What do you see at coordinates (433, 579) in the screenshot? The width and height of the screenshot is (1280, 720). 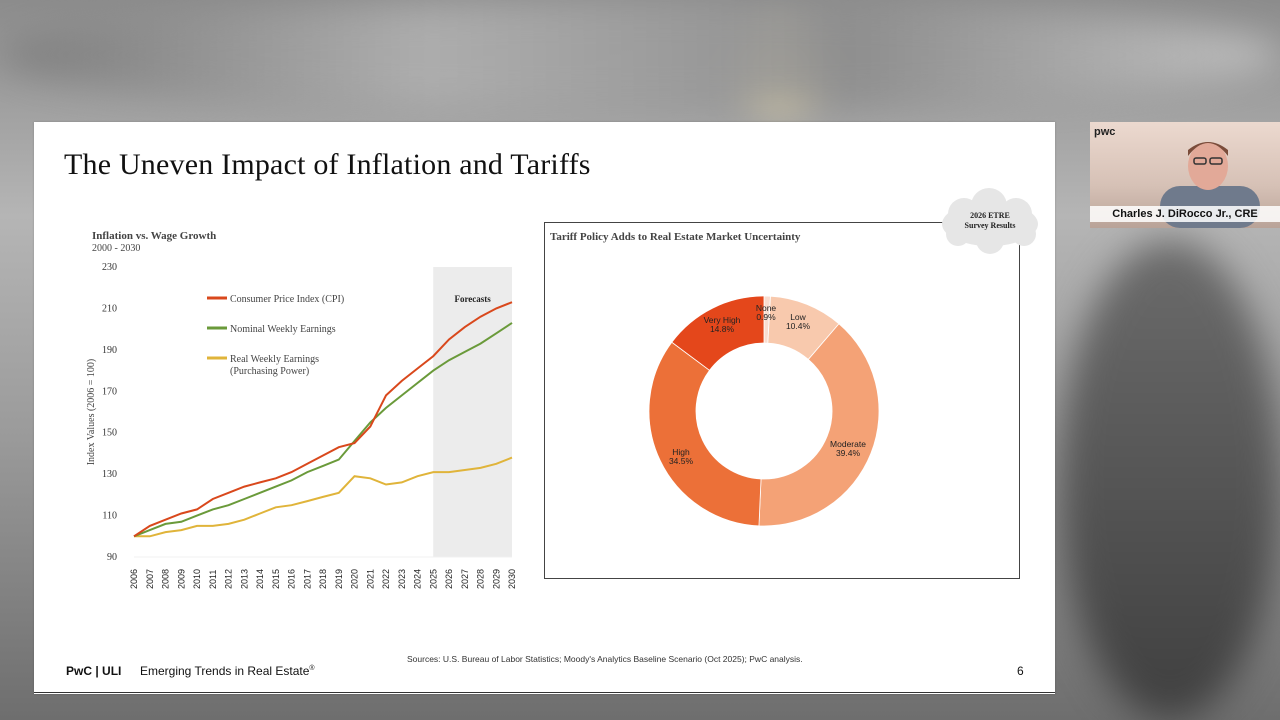 I see `x-tick-label: 2025` at bounding box center [433, 579].